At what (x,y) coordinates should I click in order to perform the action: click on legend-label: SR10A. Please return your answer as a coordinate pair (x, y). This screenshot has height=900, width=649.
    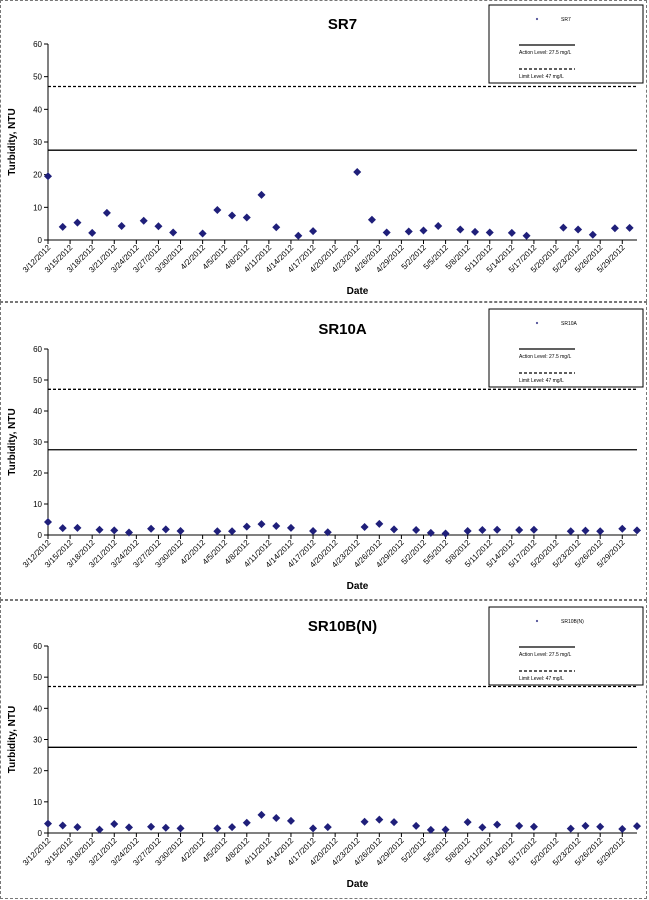
    Looking at the image, I should click on (569, 324).